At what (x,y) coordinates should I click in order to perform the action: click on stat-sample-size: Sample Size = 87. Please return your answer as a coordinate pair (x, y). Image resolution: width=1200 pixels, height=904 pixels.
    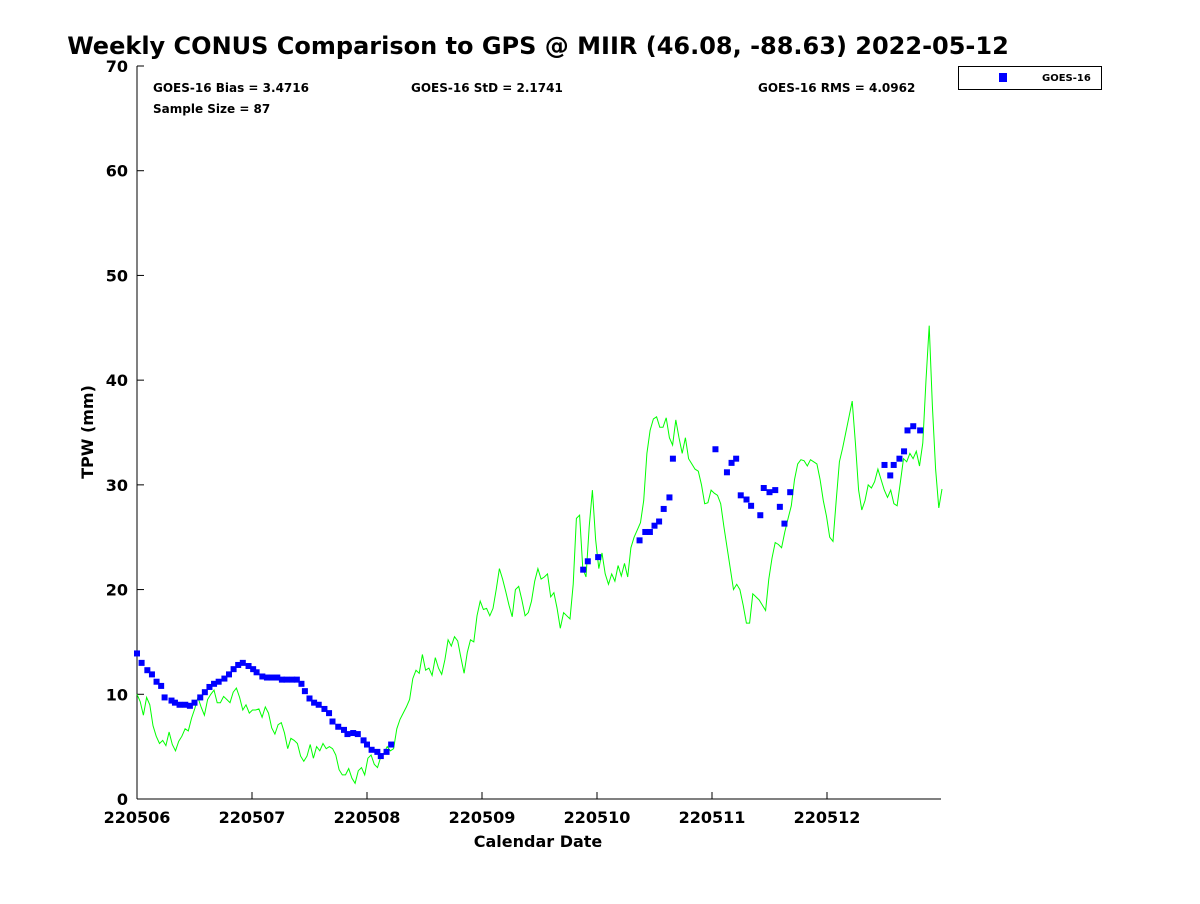
    Looking at the image, I should click on (211, 109).